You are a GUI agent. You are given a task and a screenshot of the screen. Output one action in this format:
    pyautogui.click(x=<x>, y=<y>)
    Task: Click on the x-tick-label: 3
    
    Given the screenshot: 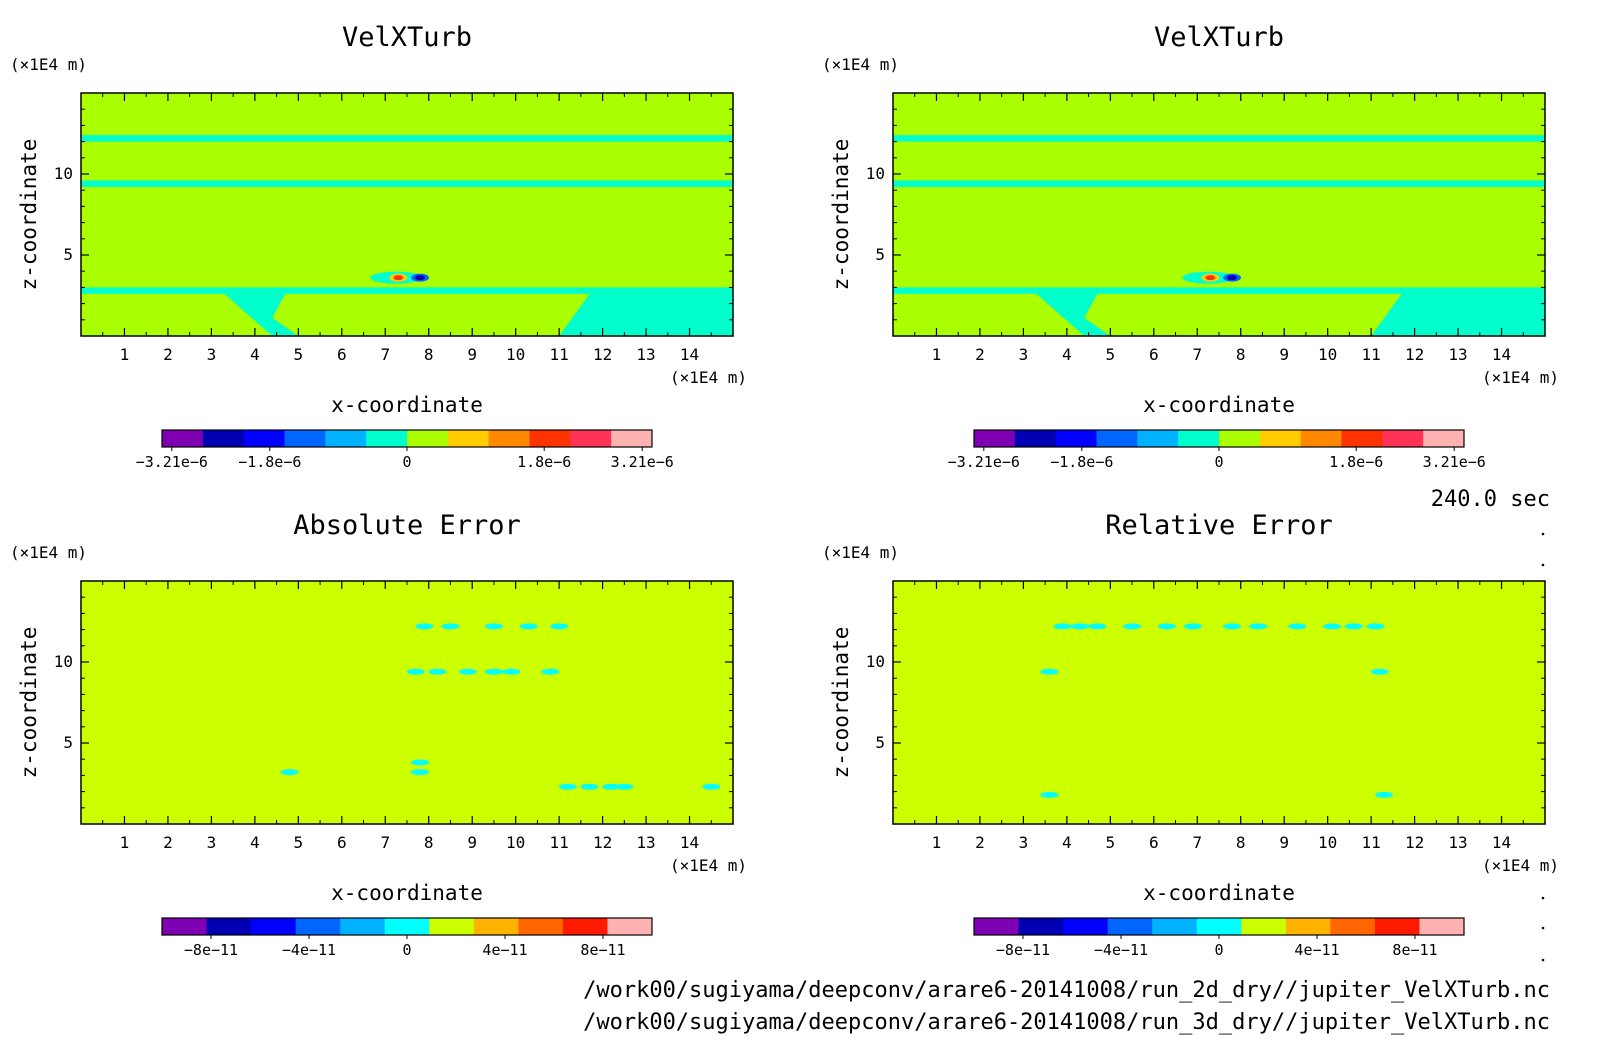 What is the action you would take?
    pyautogui.click(x=212, y=842)
    